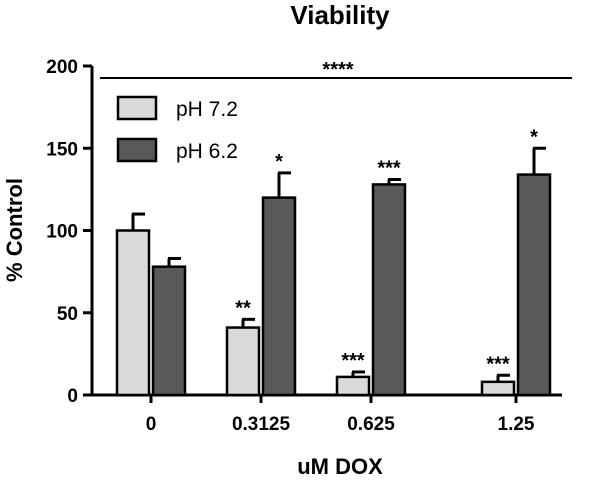  I want to click on legend-label: pH 6.2, so click(207, 151).